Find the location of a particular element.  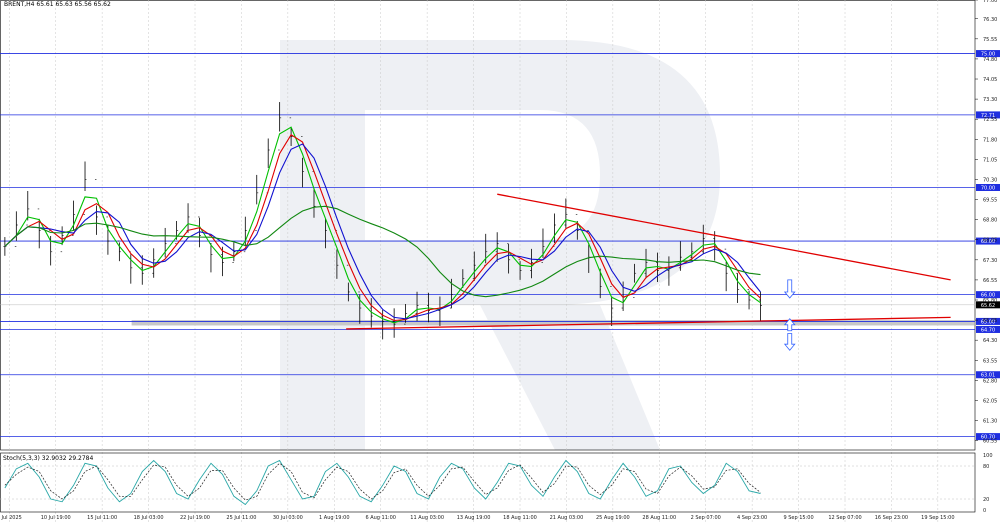

level-label-text: 68.00 is located at coordinates (988, 242).